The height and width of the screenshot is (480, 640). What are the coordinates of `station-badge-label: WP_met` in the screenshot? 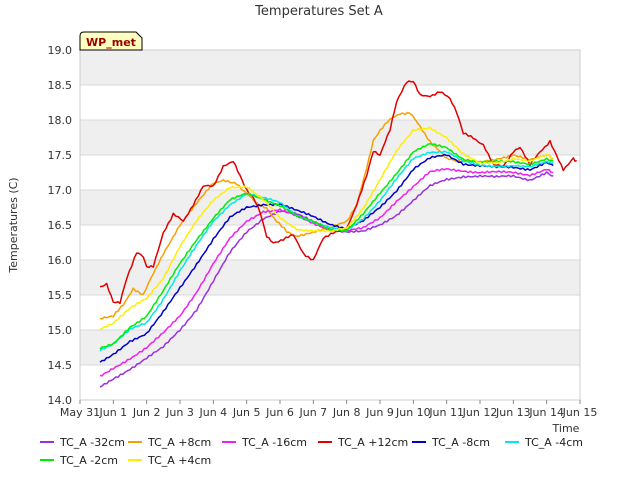 It's located at (111, 42).